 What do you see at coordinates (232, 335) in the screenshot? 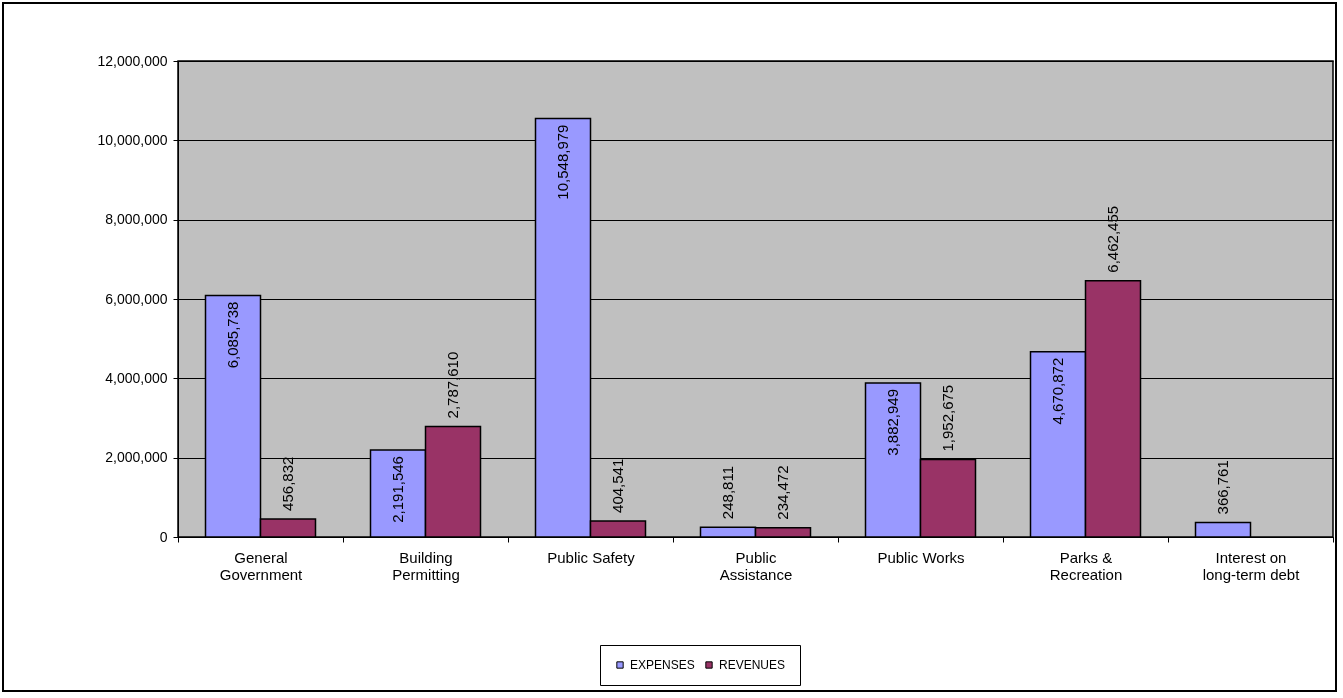
I see `data-label: 6,085,738` at bounding box center [232, 335].